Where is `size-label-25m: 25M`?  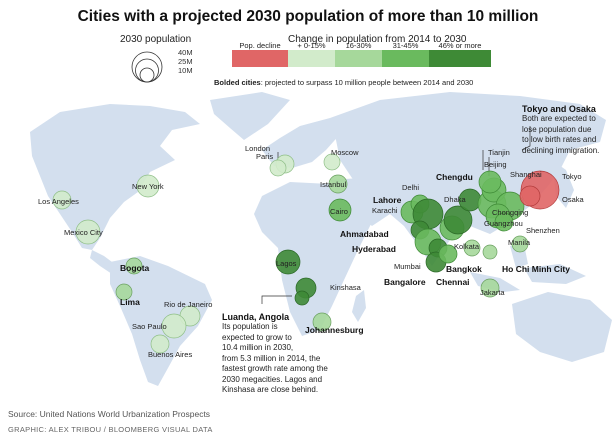
size-label-25m: 25M is located at coordinates (185, 61).